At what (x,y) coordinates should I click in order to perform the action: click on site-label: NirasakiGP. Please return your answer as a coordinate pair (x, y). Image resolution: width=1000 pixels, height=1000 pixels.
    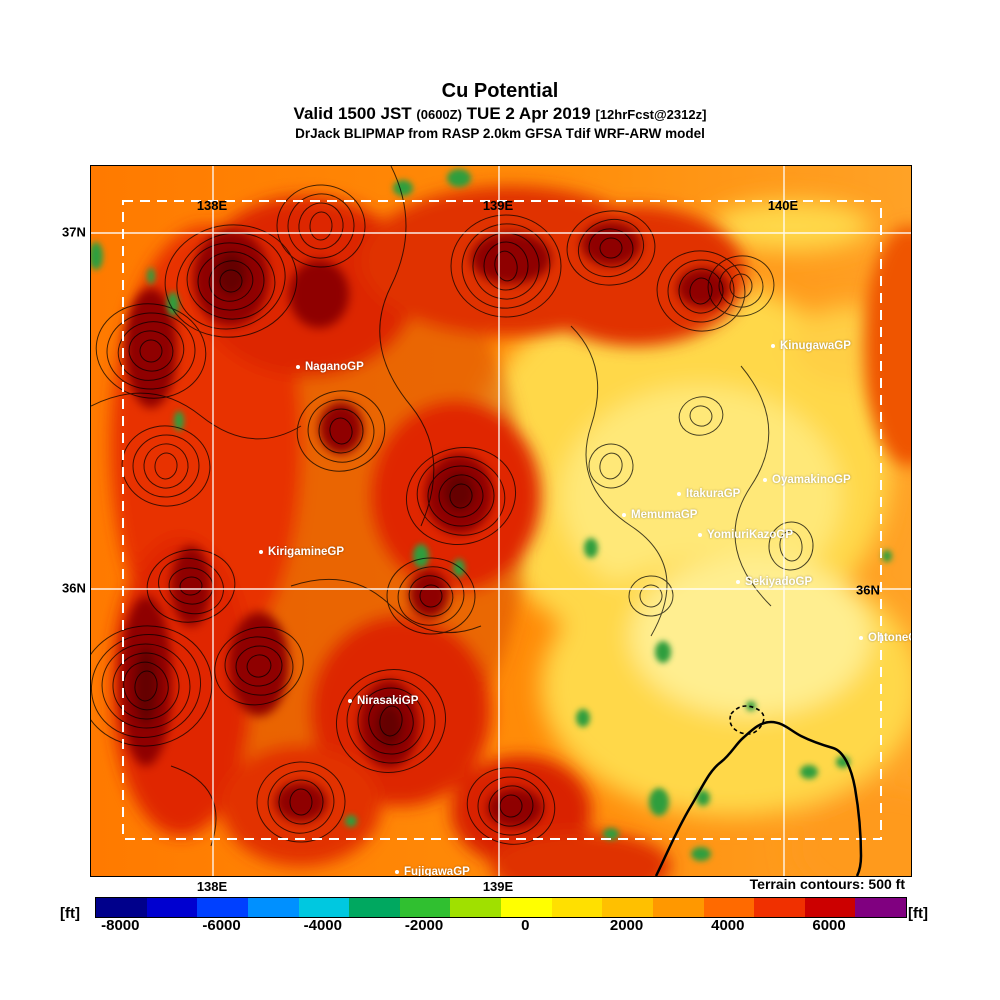
    Looking at the image, I should click on (388, 701).